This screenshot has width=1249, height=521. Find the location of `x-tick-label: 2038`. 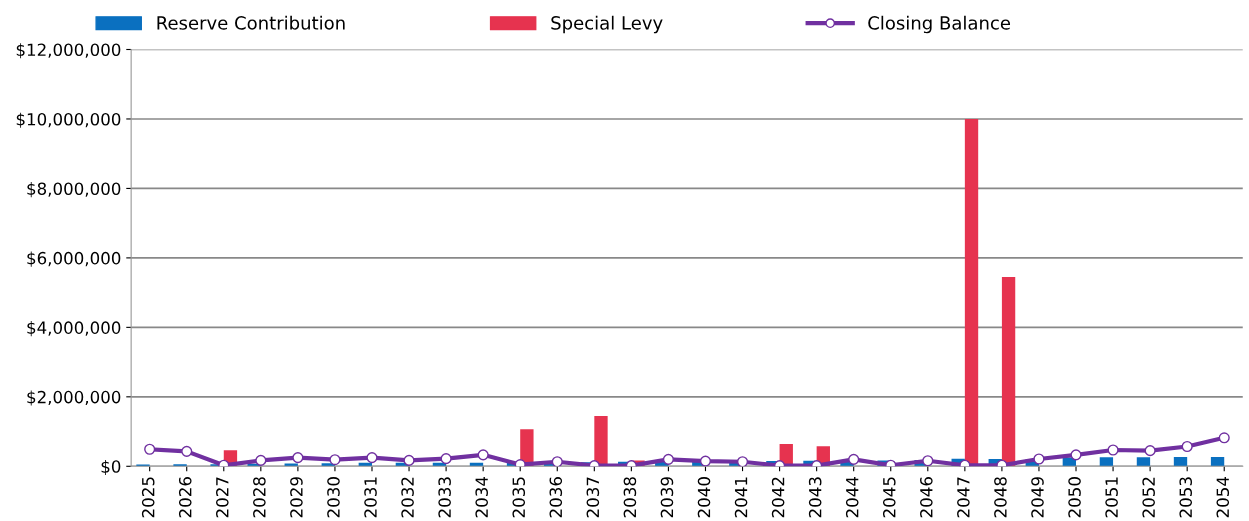

x-tick-label: 2038 is located at coordinates (630, 497).